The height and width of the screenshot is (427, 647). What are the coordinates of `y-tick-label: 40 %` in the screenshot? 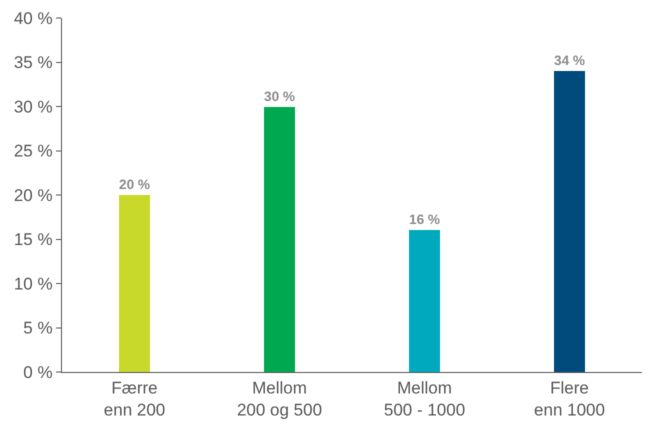 It's located at (33, 18).